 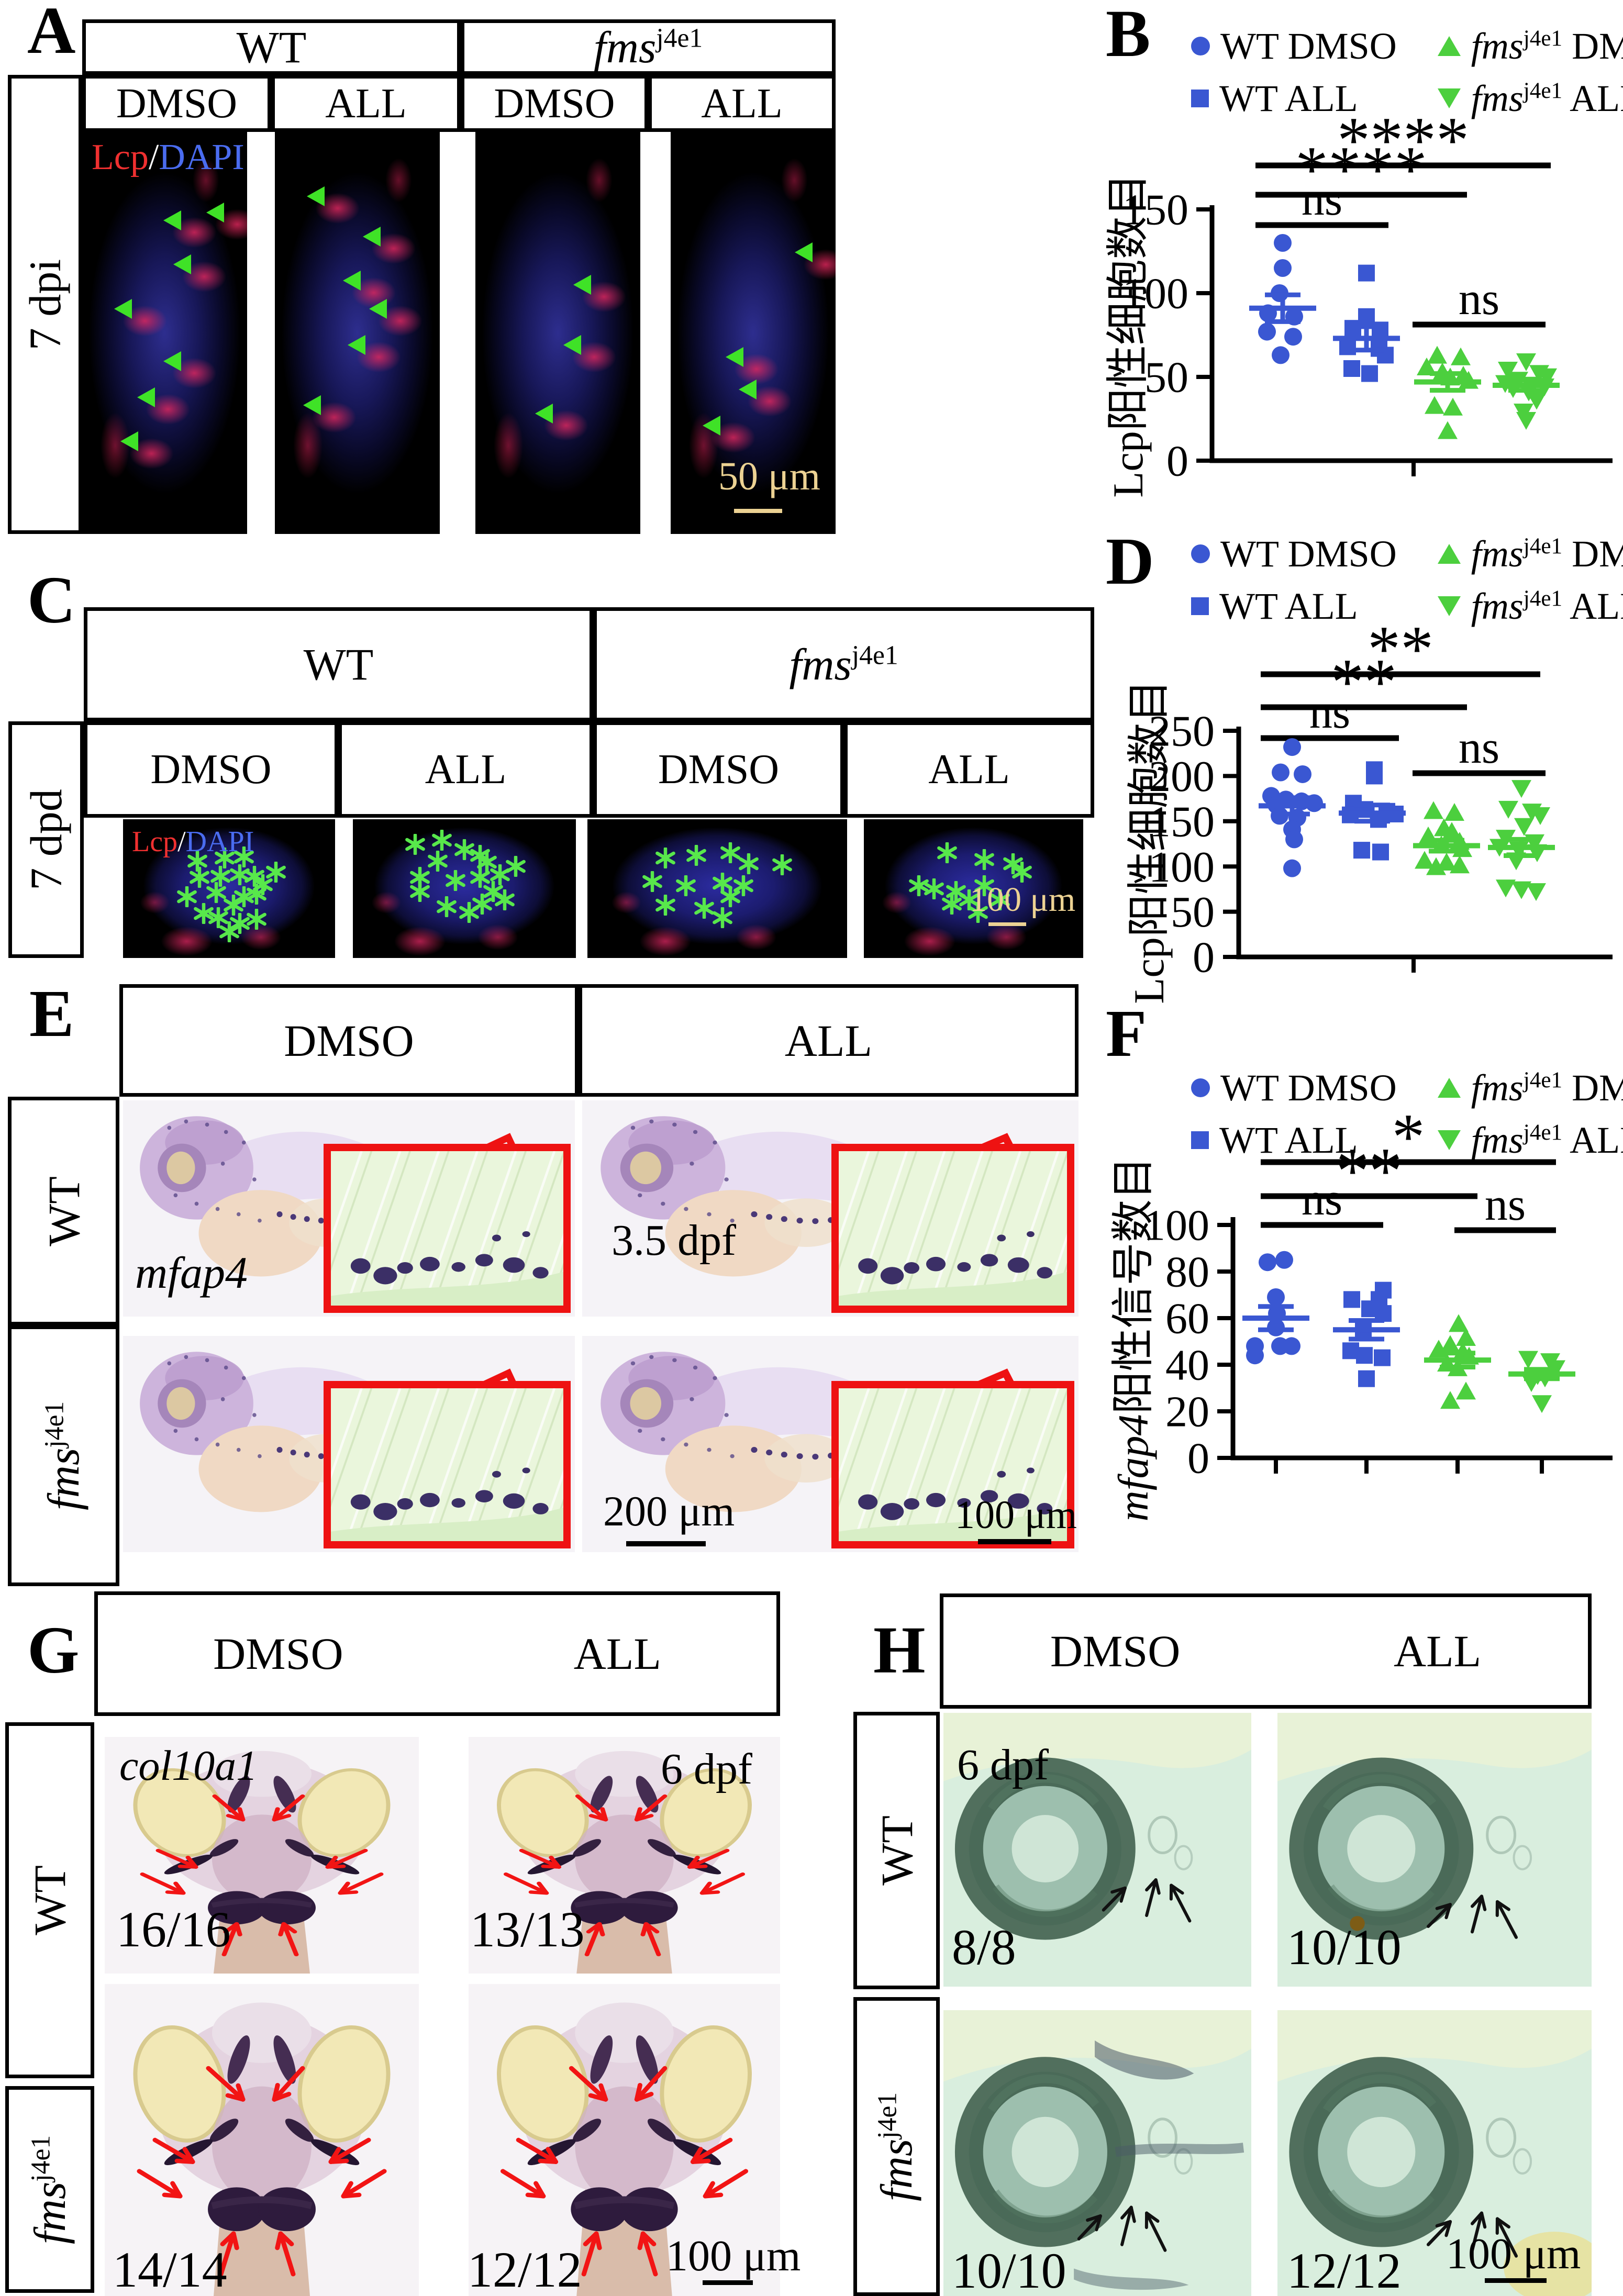 I want to click on panel-a-group-header-wt: WT, so click(x=271, y=47).